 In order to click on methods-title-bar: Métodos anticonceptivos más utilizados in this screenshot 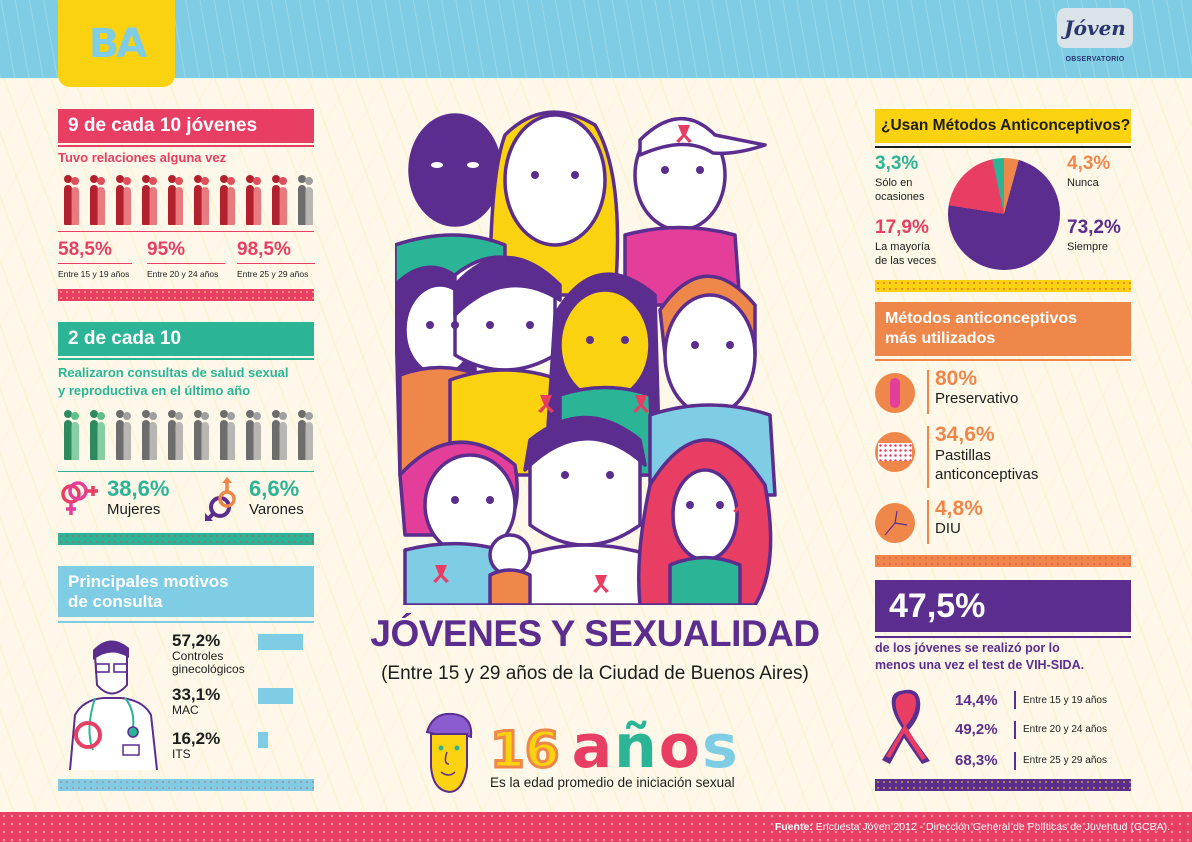, I will do `click(1003, 329)`.